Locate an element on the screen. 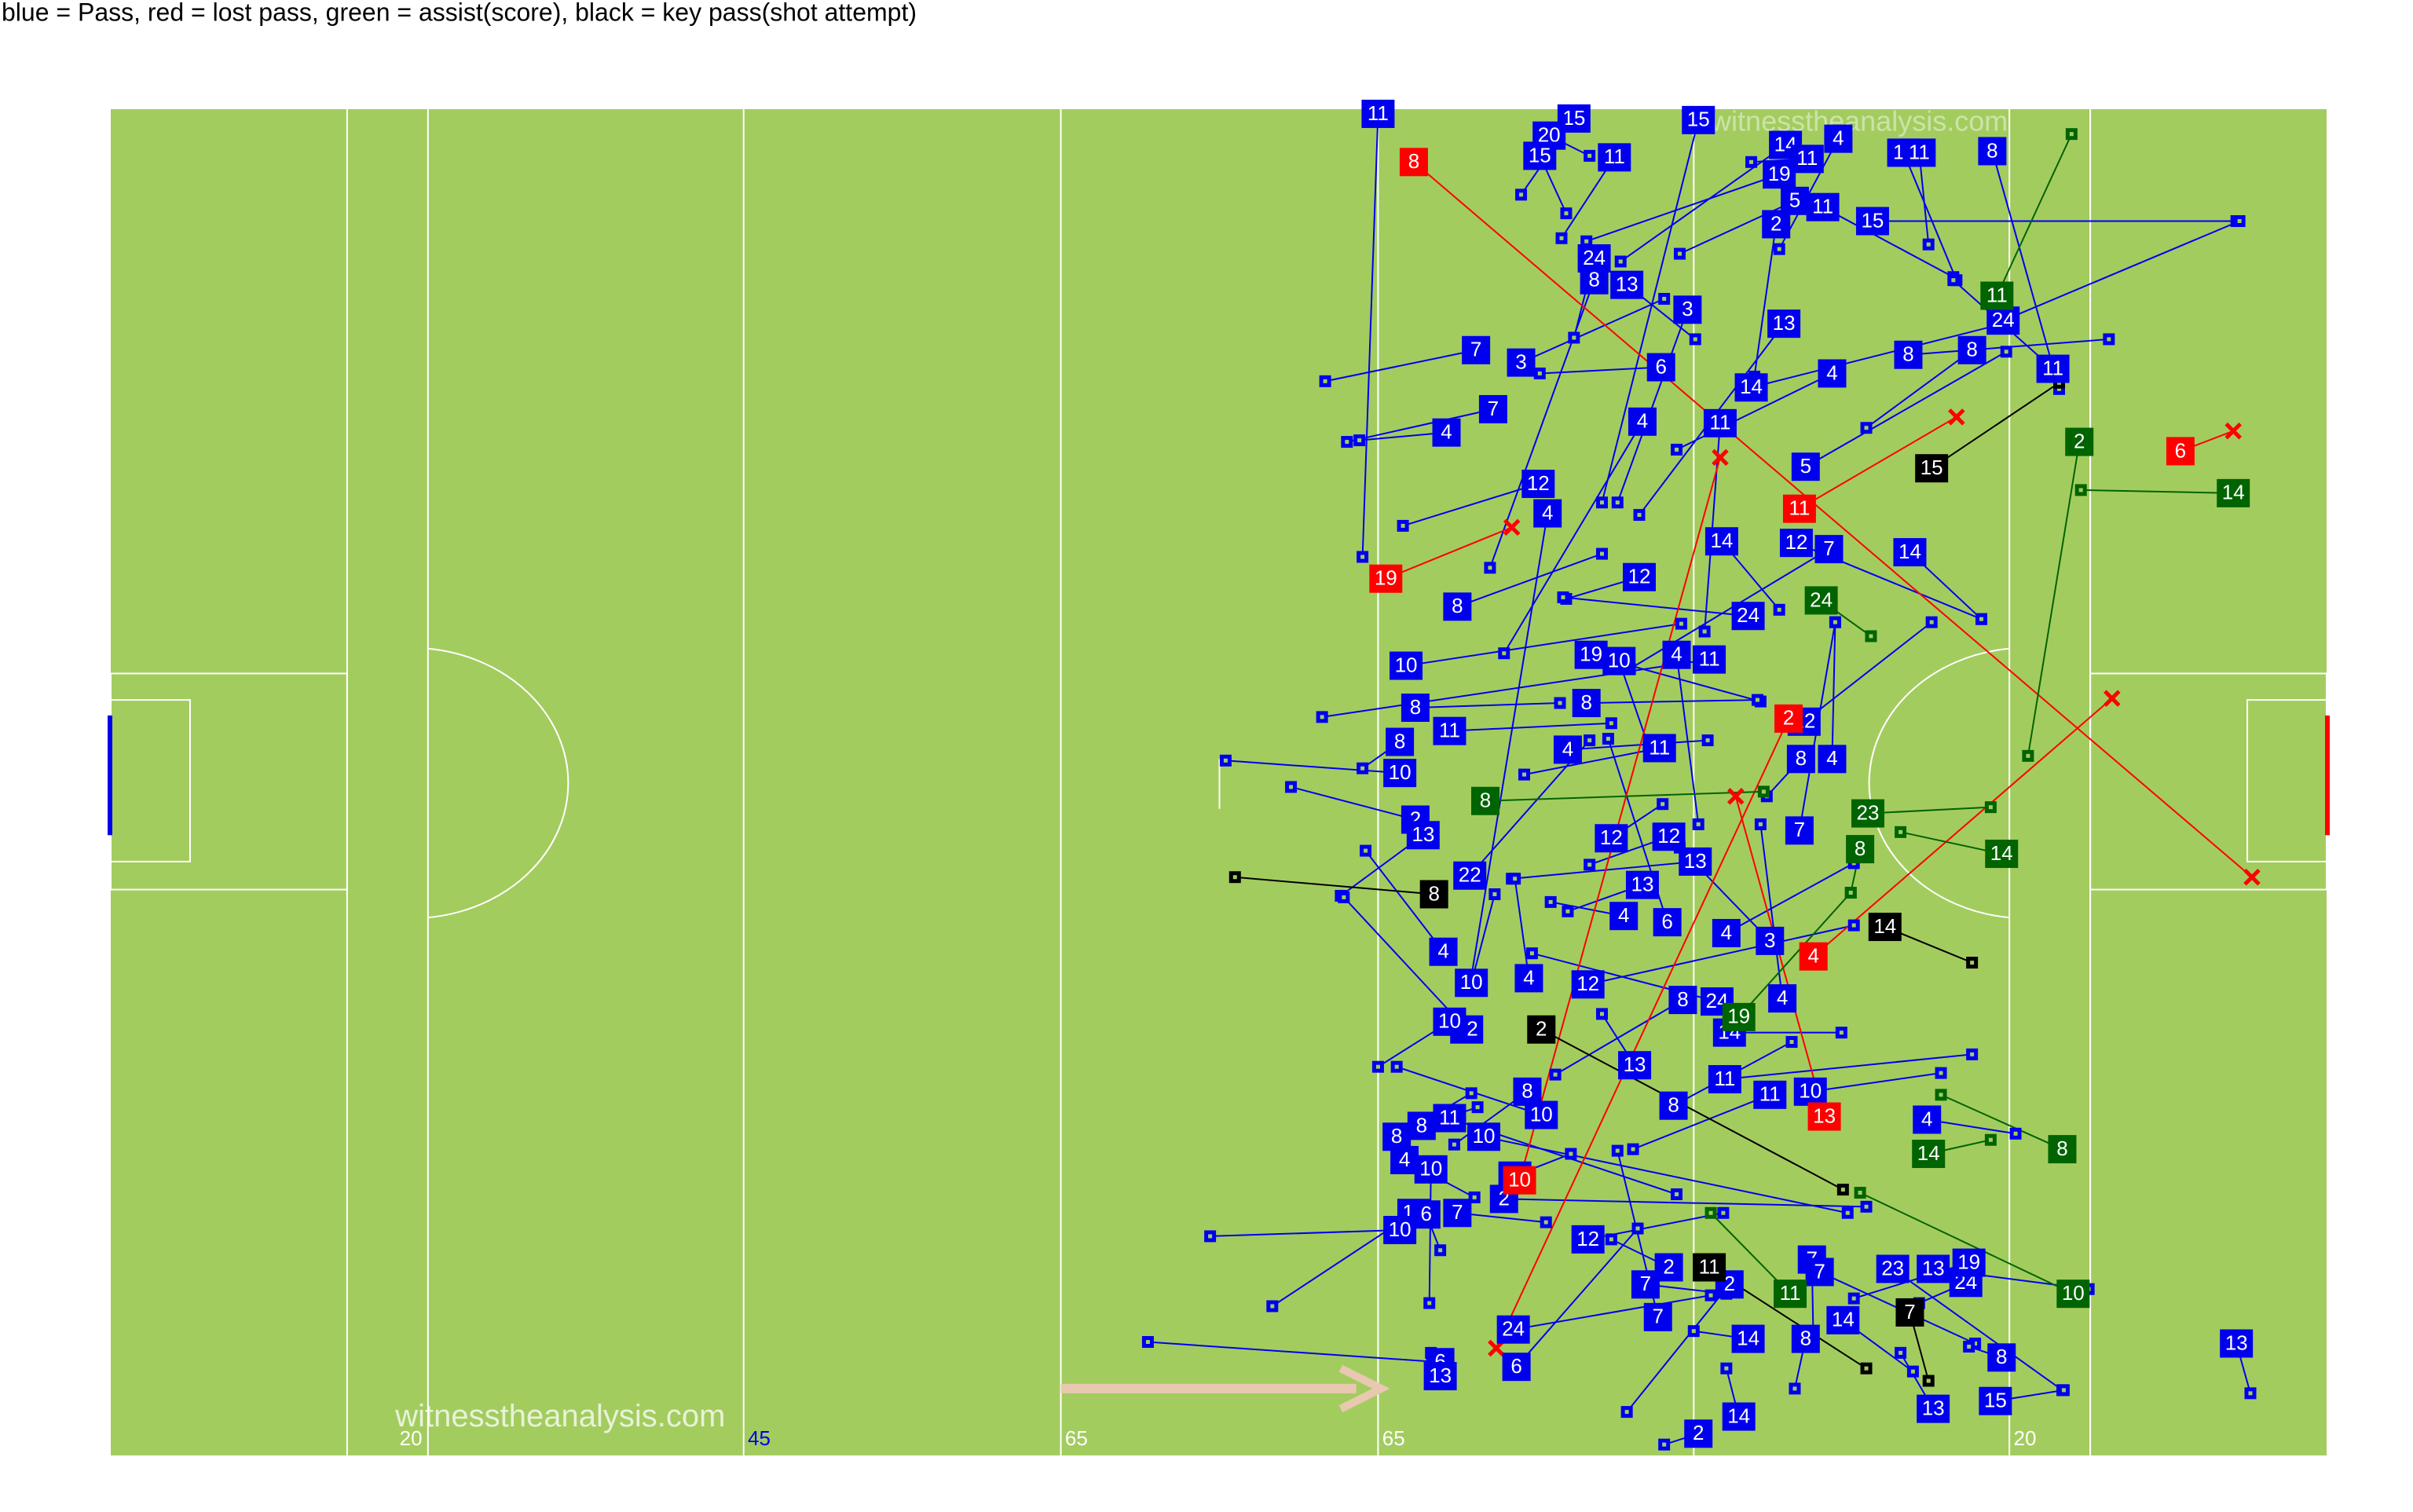  player-number: 19 is located at coordinates (1968, 1261).